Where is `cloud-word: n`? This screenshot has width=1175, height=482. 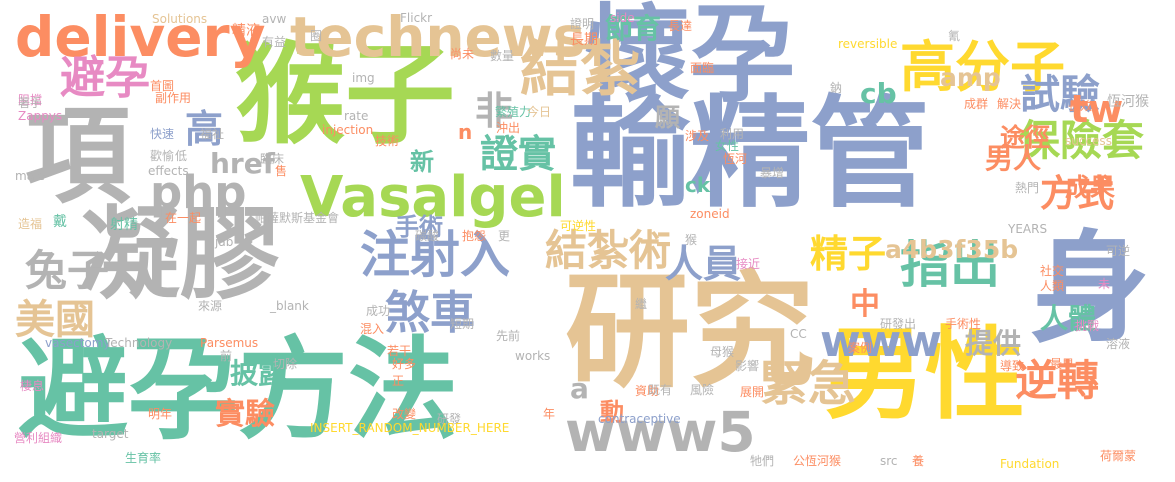
cloud-word: n is located at coordinates (465, 132).